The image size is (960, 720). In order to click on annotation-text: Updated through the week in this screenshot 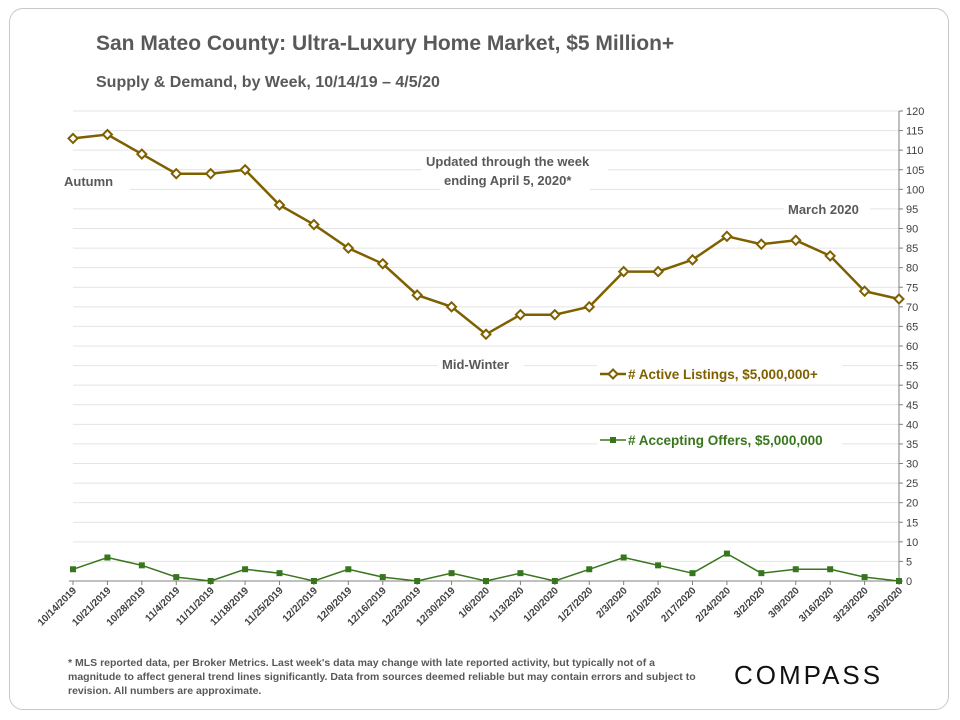, I will do `click(508, 161)`.